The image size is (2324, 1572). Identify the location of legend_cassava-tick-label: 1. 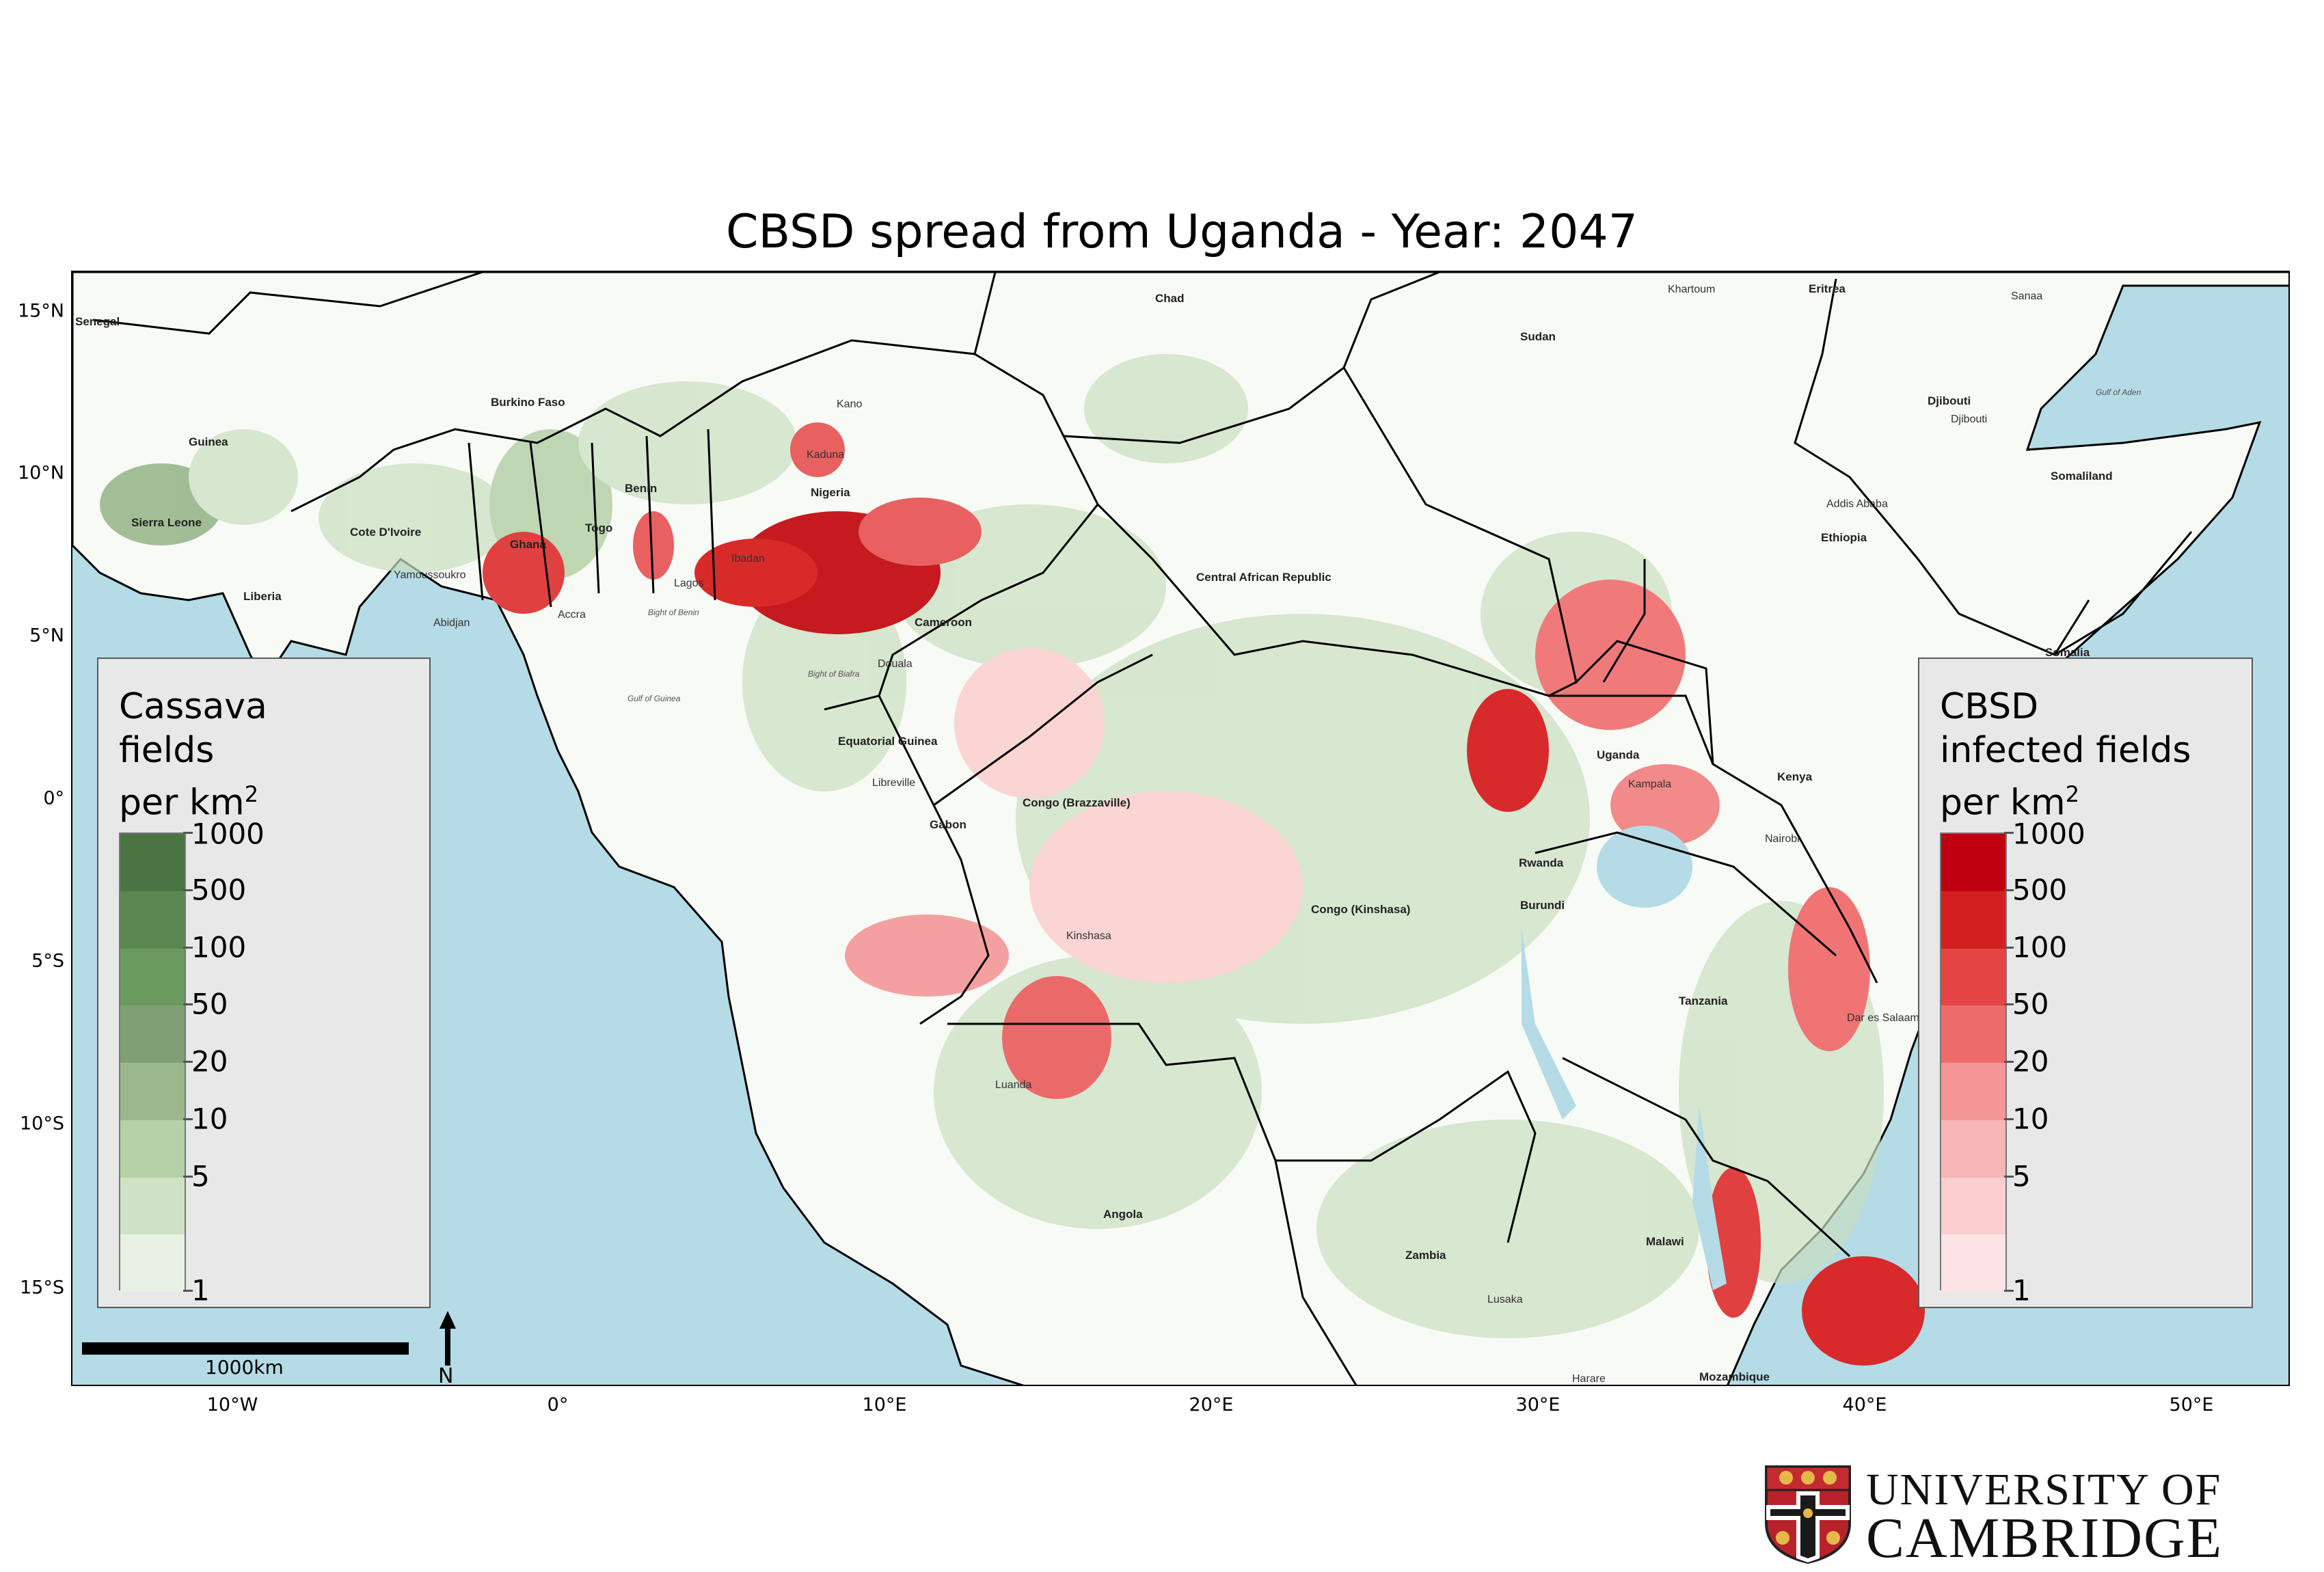
(200, 1290).